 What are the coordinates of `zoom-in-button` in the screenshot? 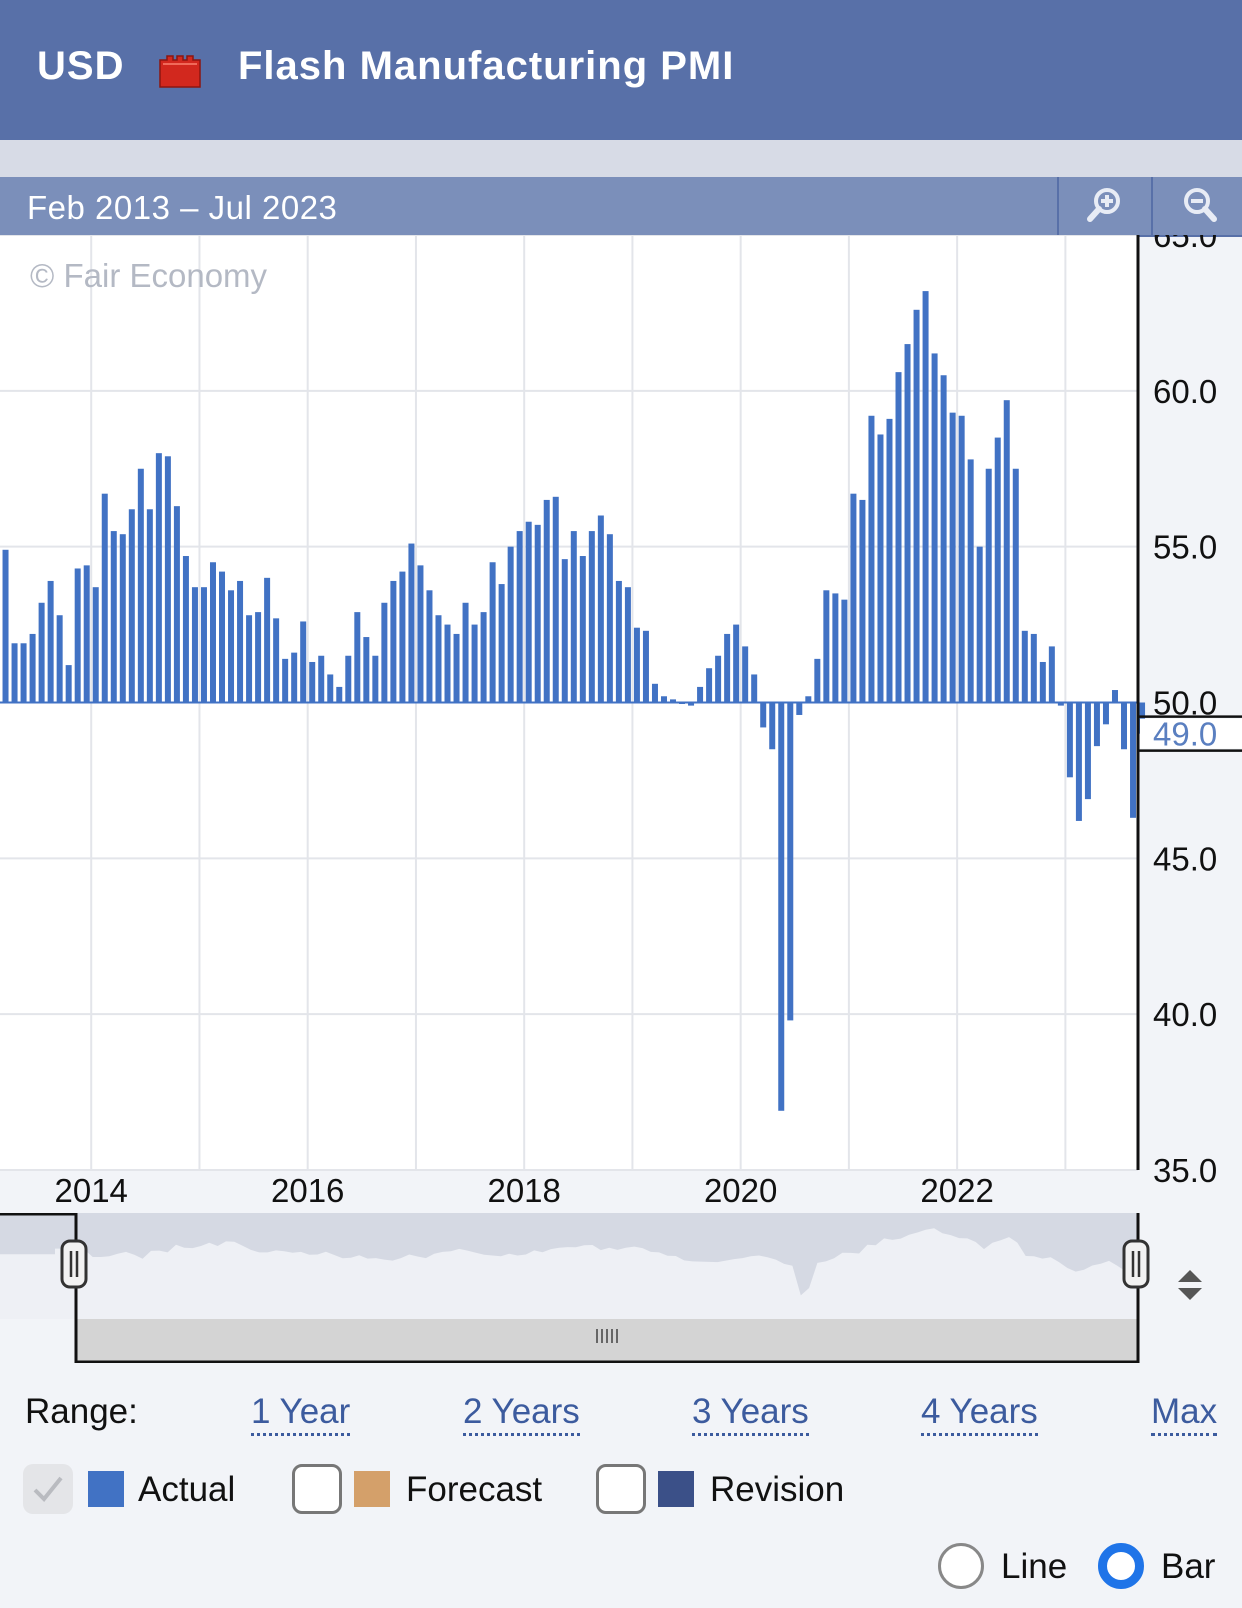 It's located at (1104, 206).